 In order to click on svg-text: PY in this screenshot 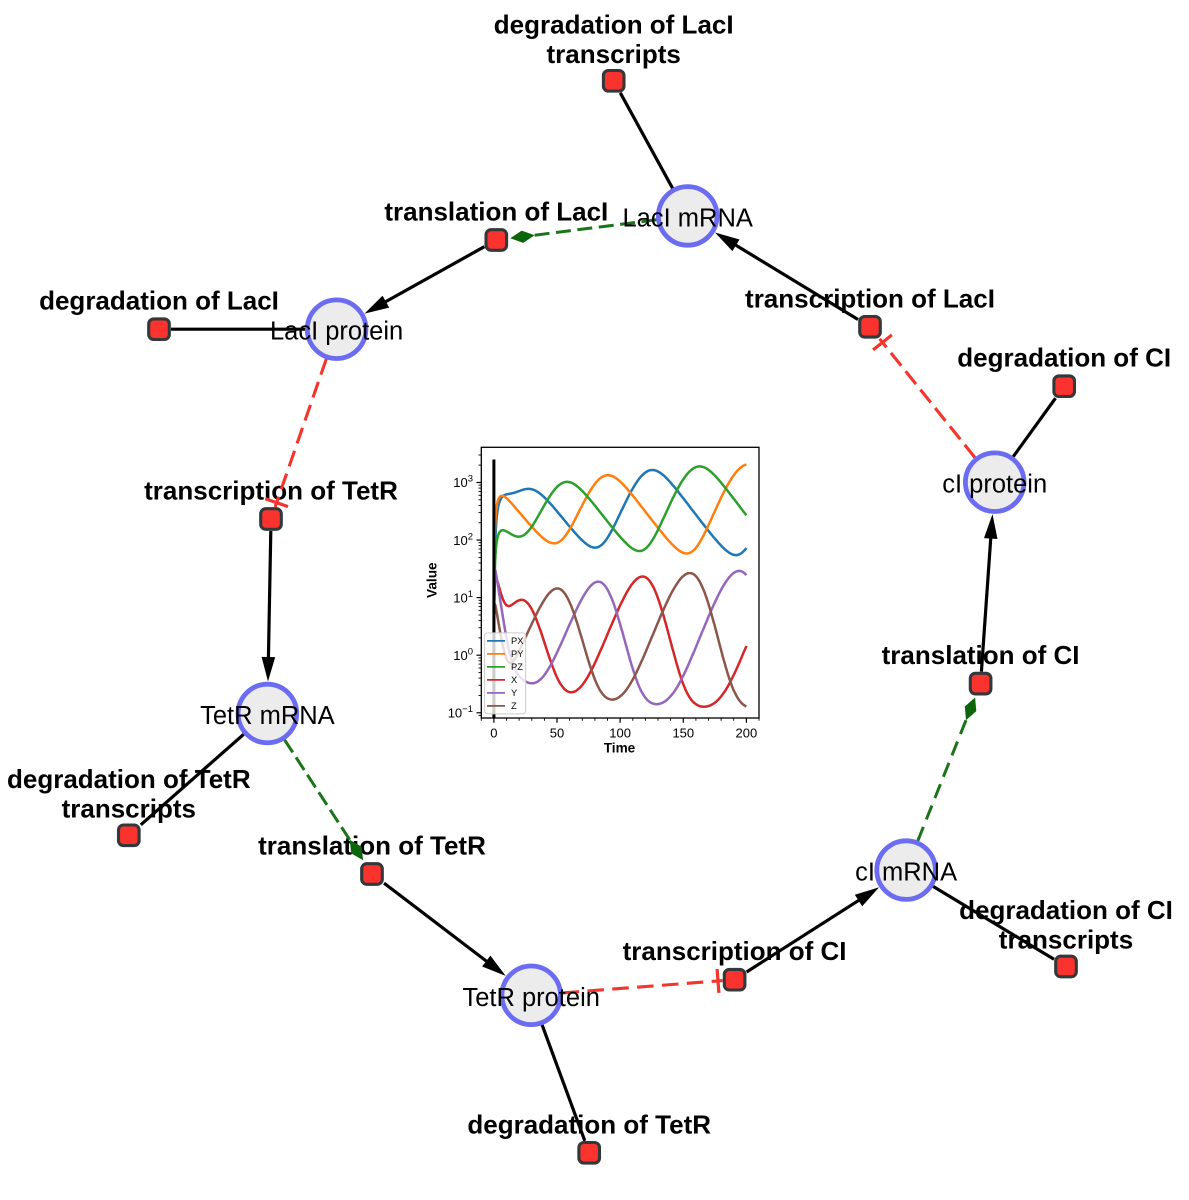, I will do `click(517, 654)`.